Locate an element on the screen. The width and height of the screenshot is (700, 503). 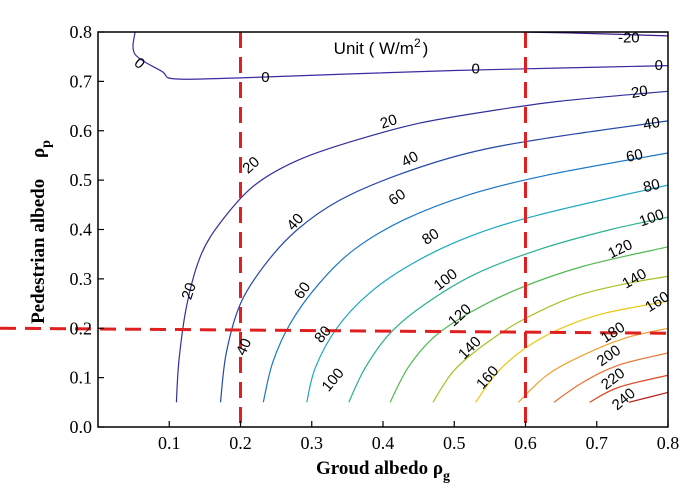
y-axis-label: Pedestrian albedo ρp is located at coordinates (41, 232).